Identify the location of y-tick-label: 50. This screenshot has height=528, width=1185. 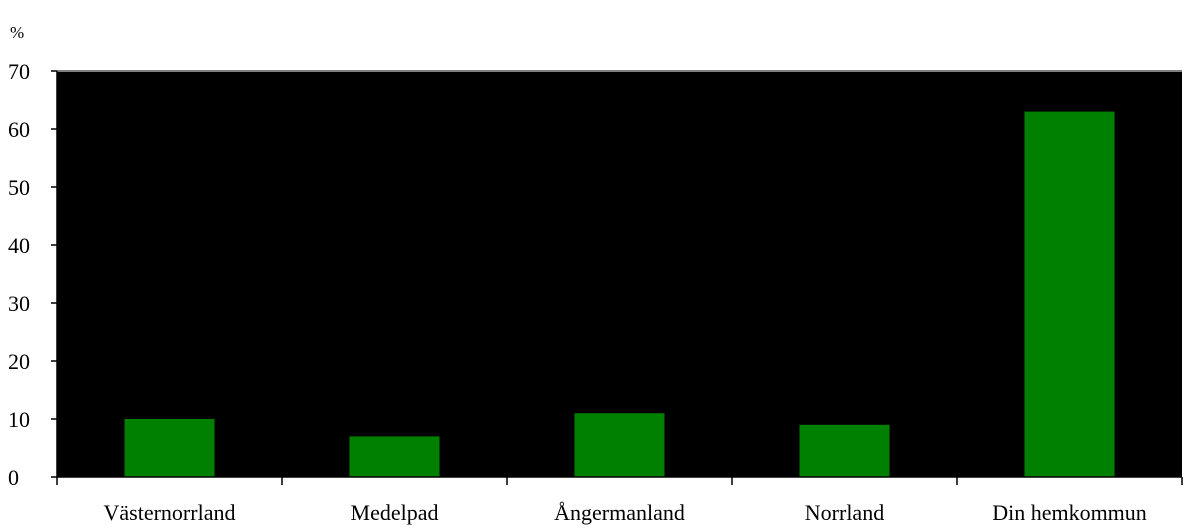
(19, 187).